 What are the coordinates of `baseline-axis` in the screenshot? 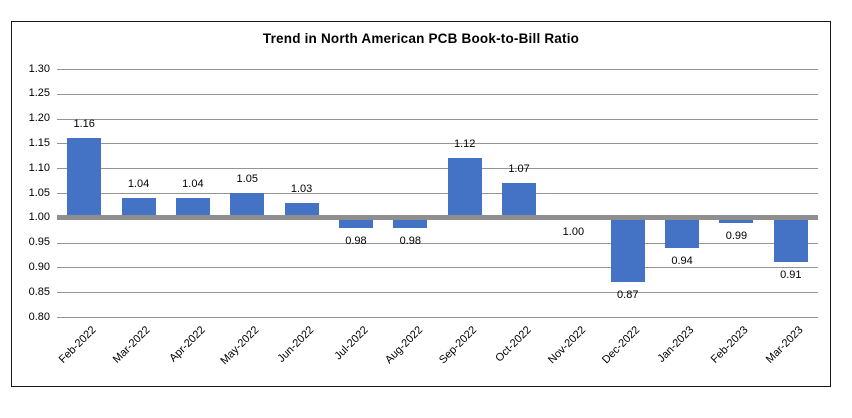 It's located at (437, 218).